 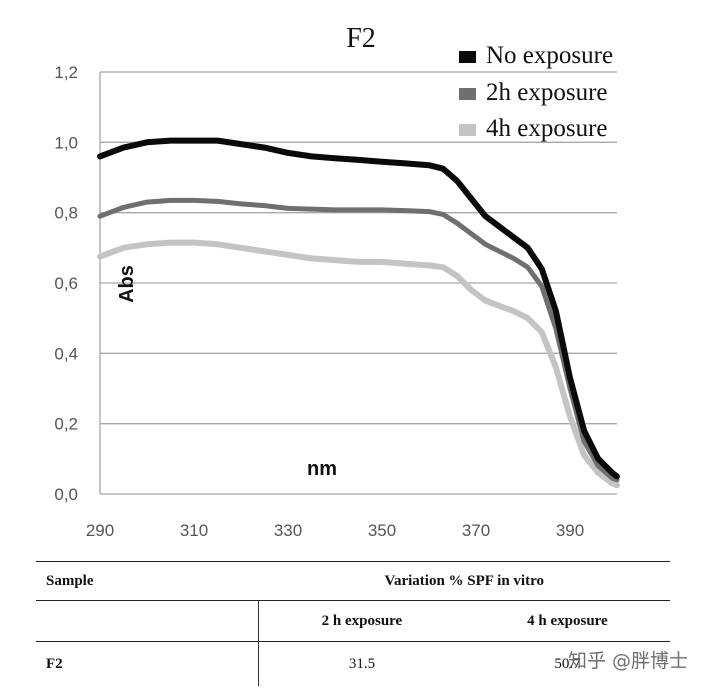 I want to click on y-tick-label: 1,0, so click(x=66, y=142).